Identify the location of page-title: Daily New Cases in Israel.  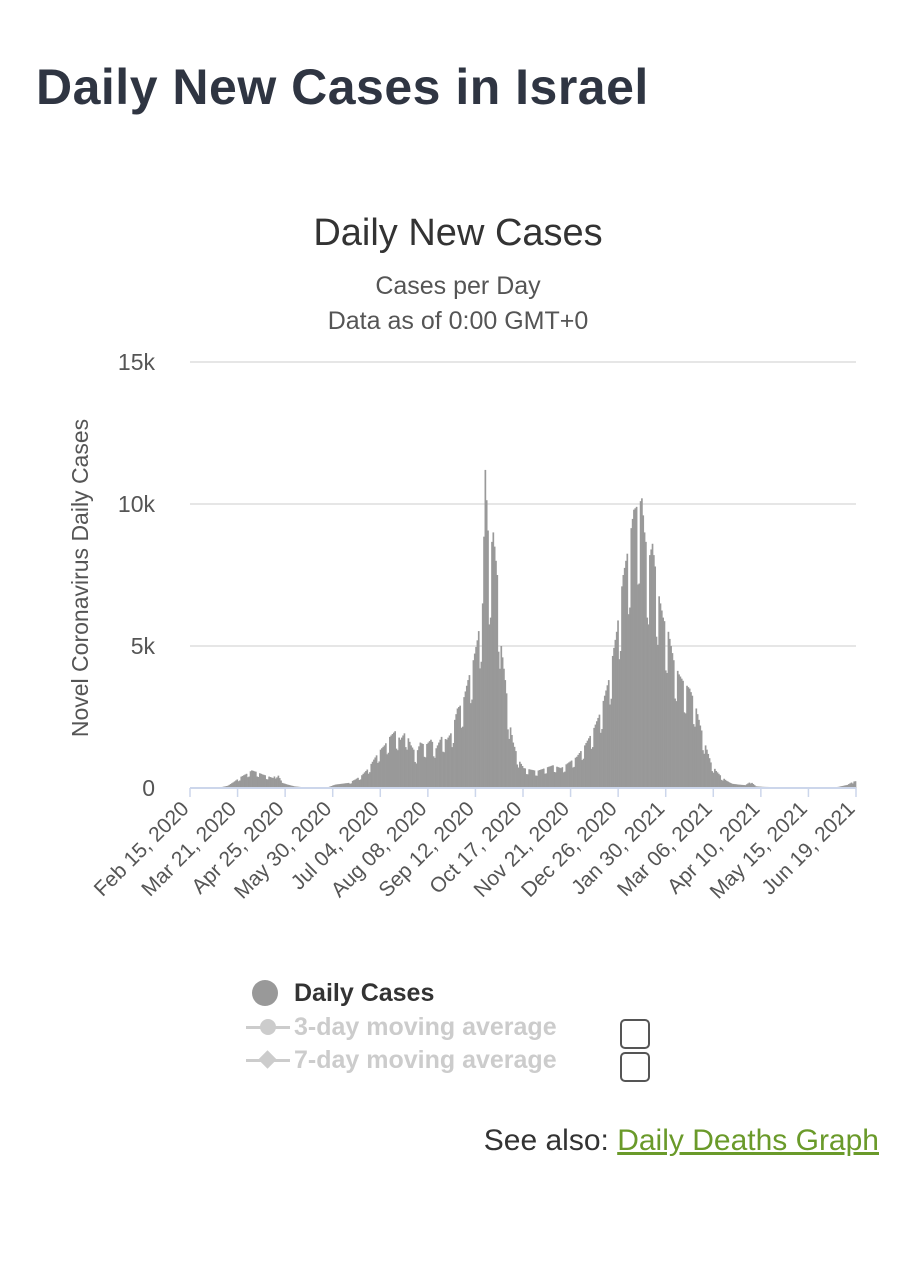
(342, 87).